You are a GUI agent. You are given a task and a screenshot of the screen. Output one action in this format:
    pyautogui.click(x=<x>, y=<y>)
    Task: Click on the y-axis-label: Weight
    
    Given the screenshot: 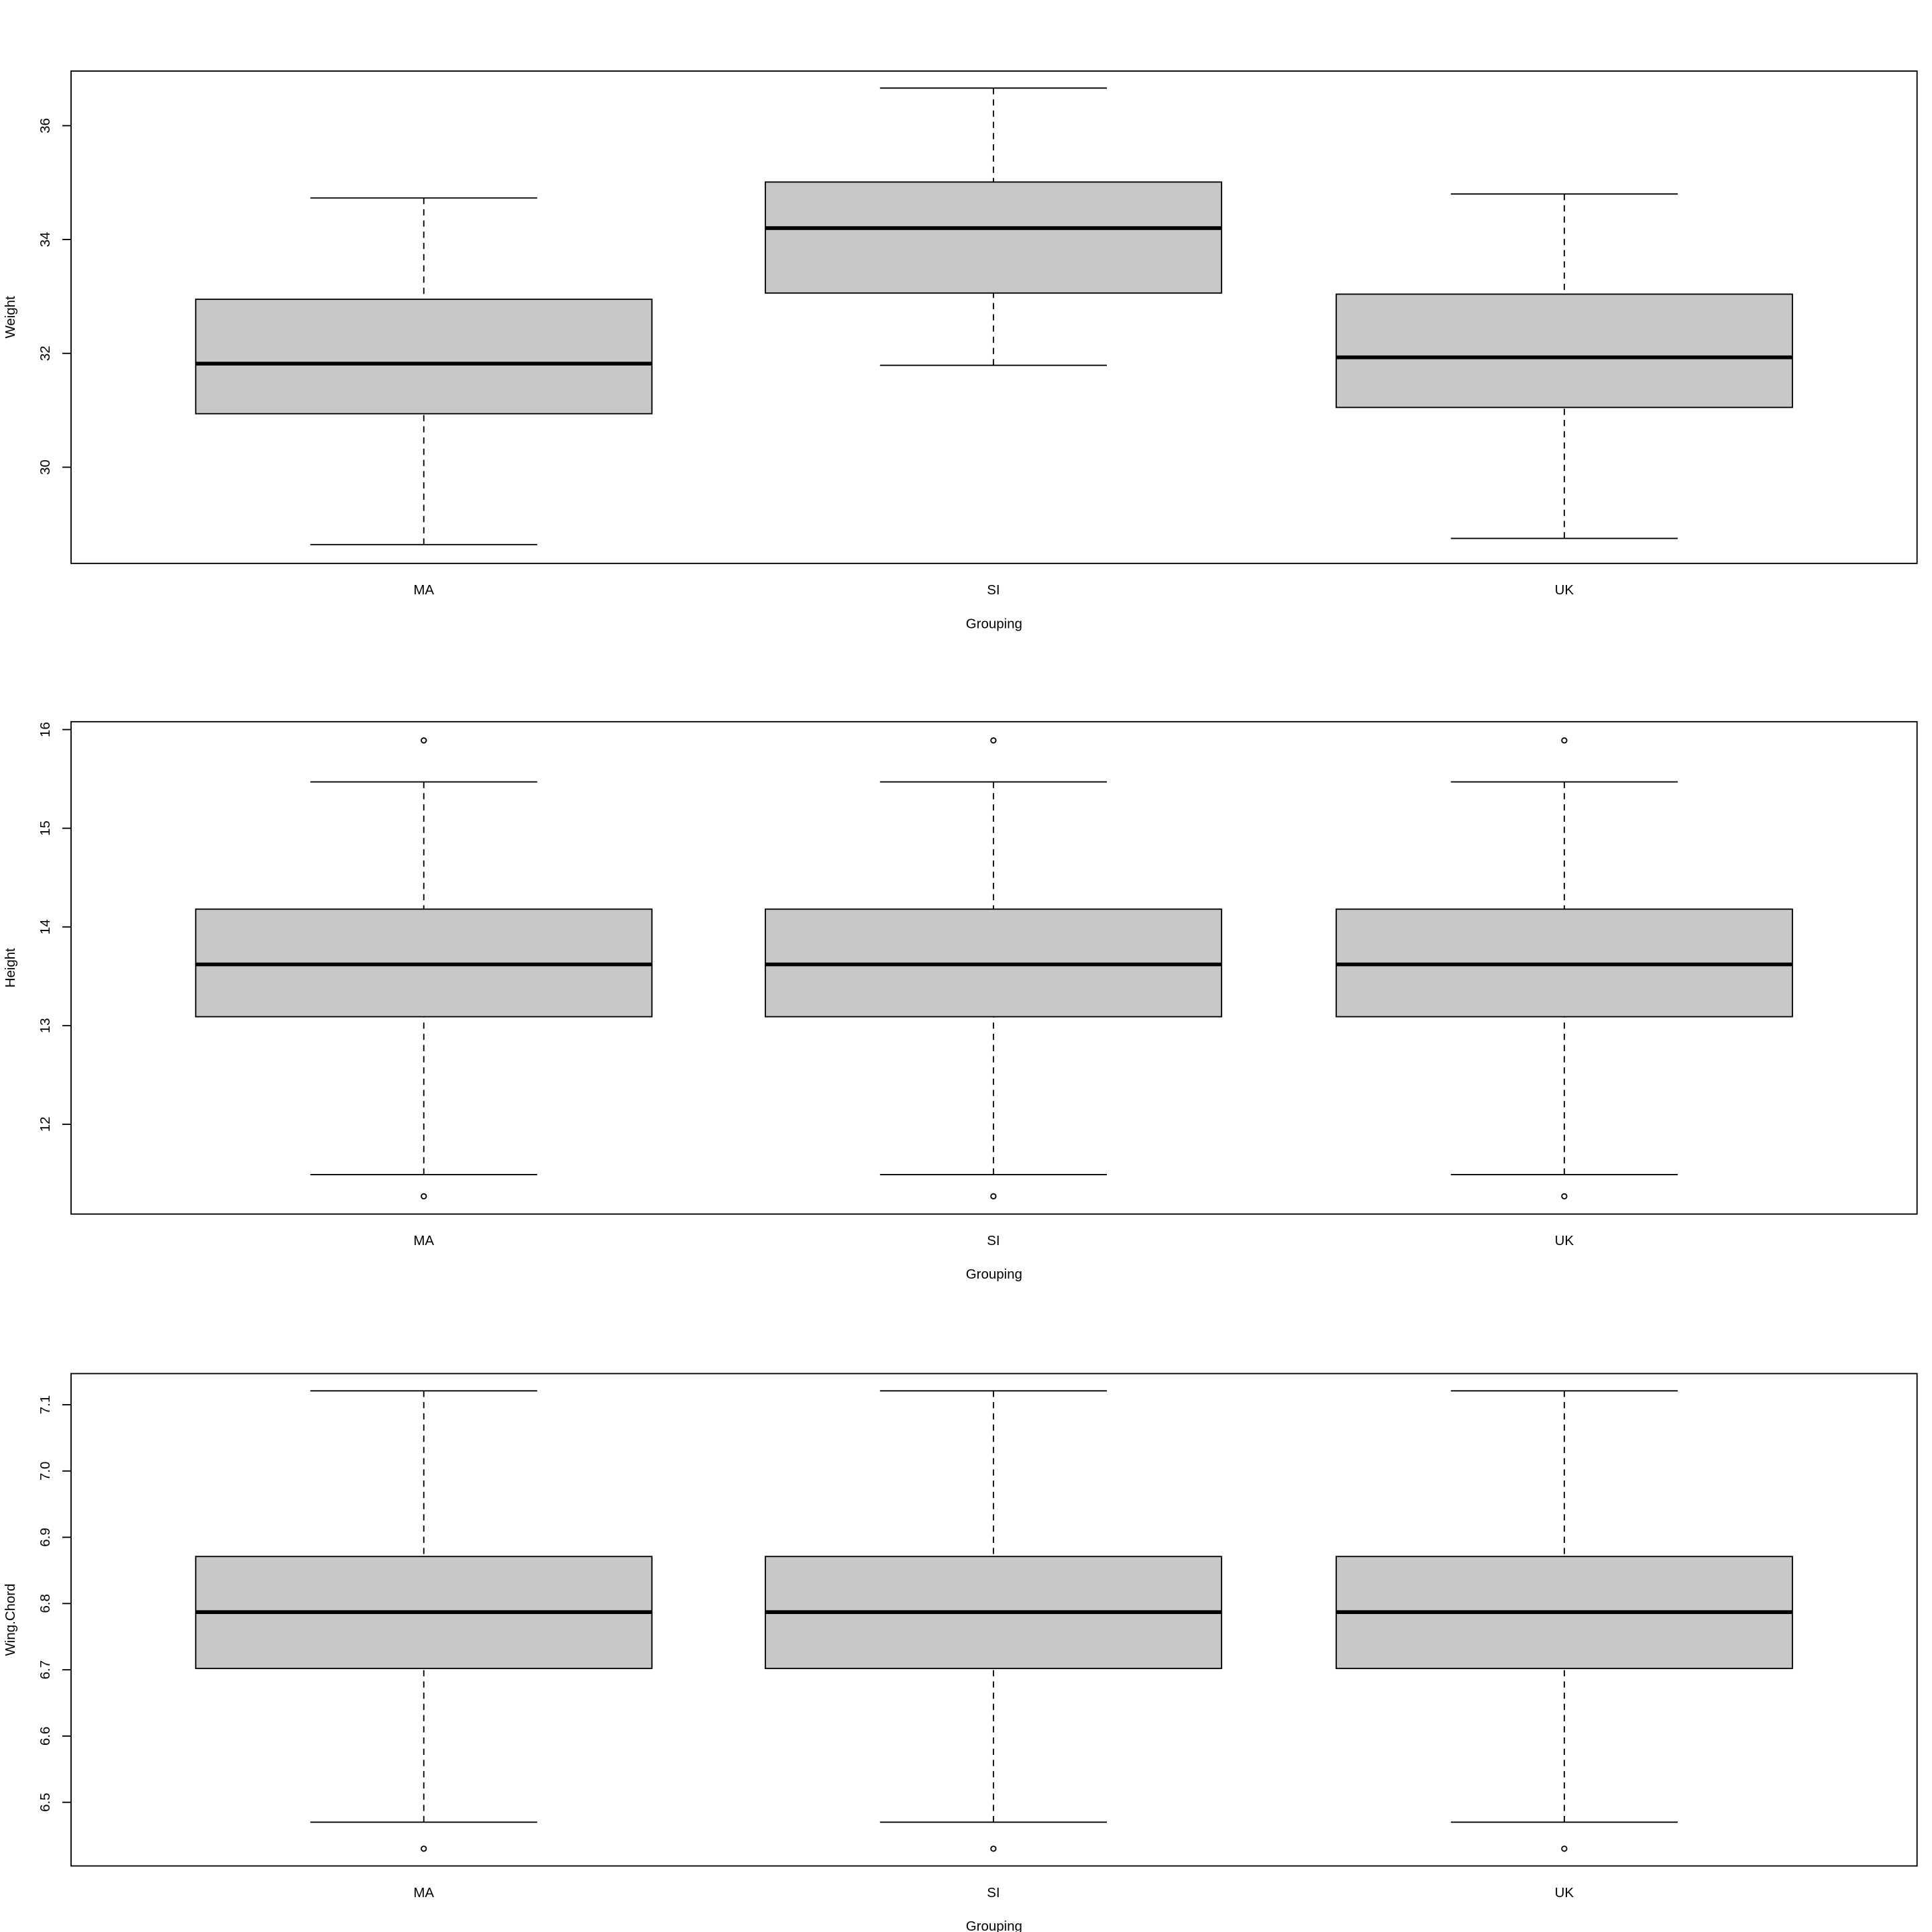 What is the action you would take?
    pyautogui.click(x=10, y=317)
    